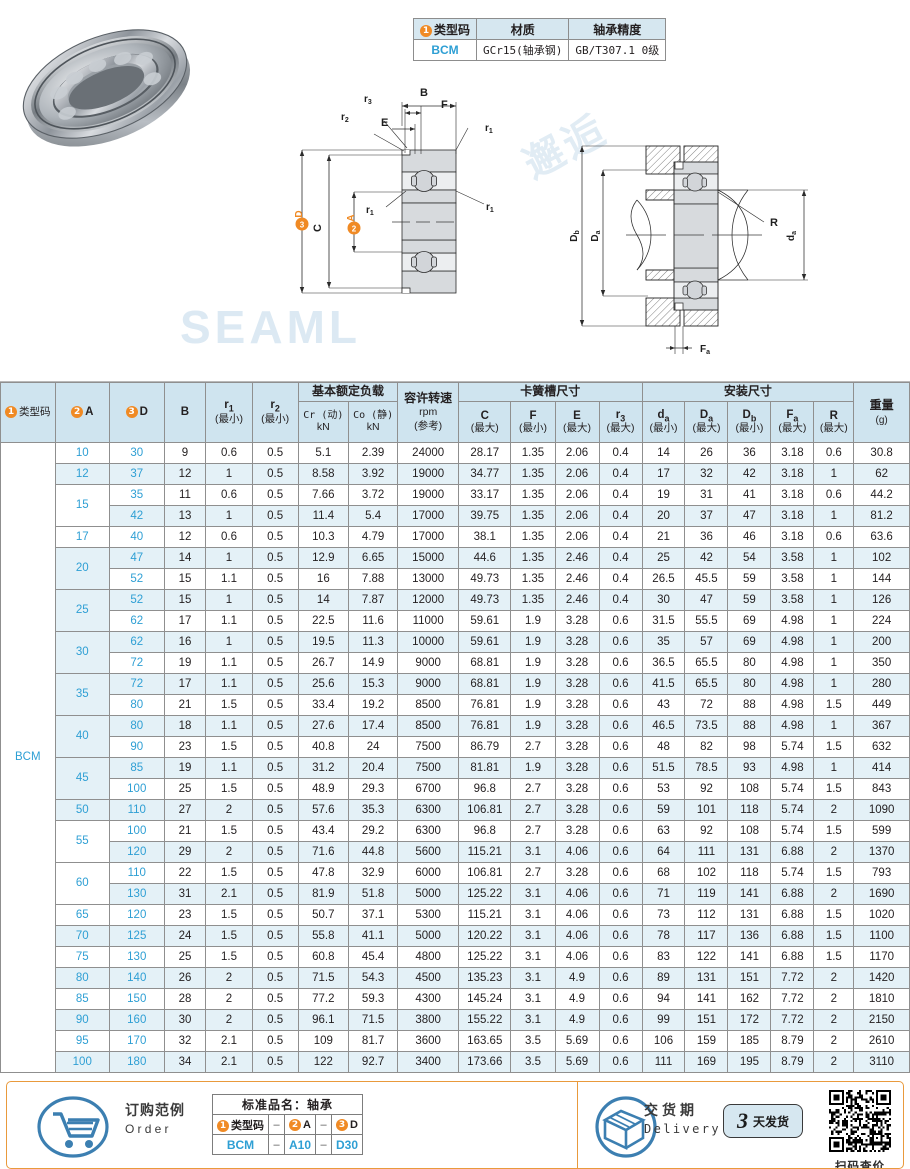  Describe the element at coordinates (663, 789) in the screenshot. I see `cell-da: 53` at that location.